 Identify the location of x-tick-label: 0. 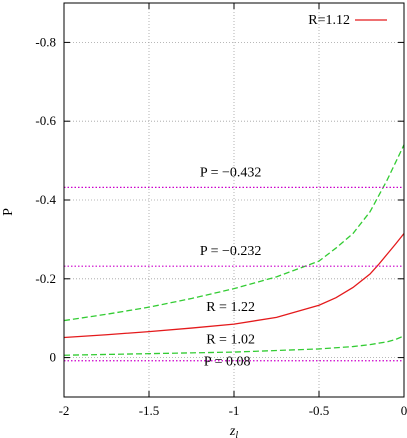
(404, 410).